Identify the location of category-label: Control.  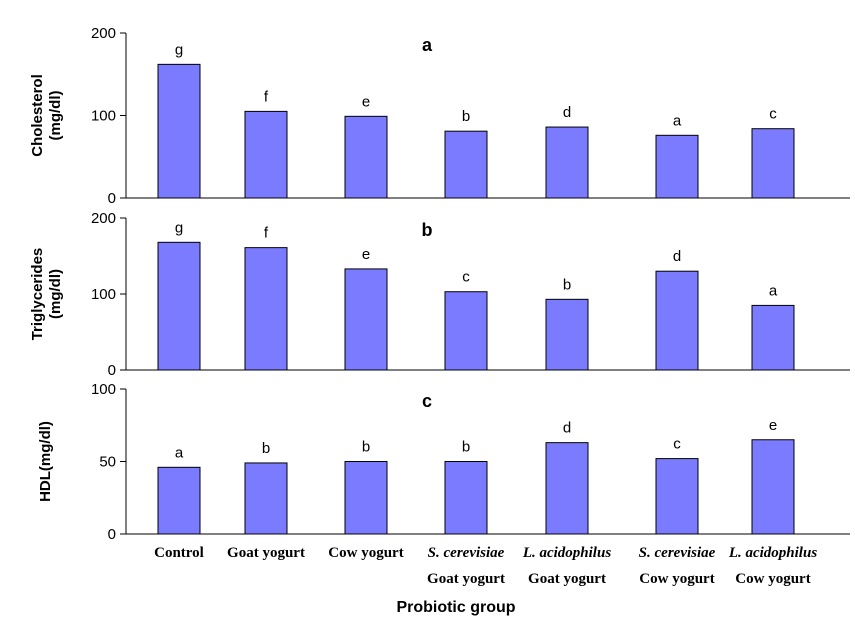
(179, 553).